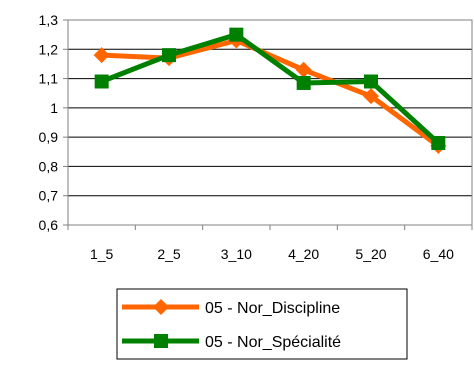  Describe the element at coordinates (303, 254) in the screenshot. I see `x-tick-label: 4_20` at that location.